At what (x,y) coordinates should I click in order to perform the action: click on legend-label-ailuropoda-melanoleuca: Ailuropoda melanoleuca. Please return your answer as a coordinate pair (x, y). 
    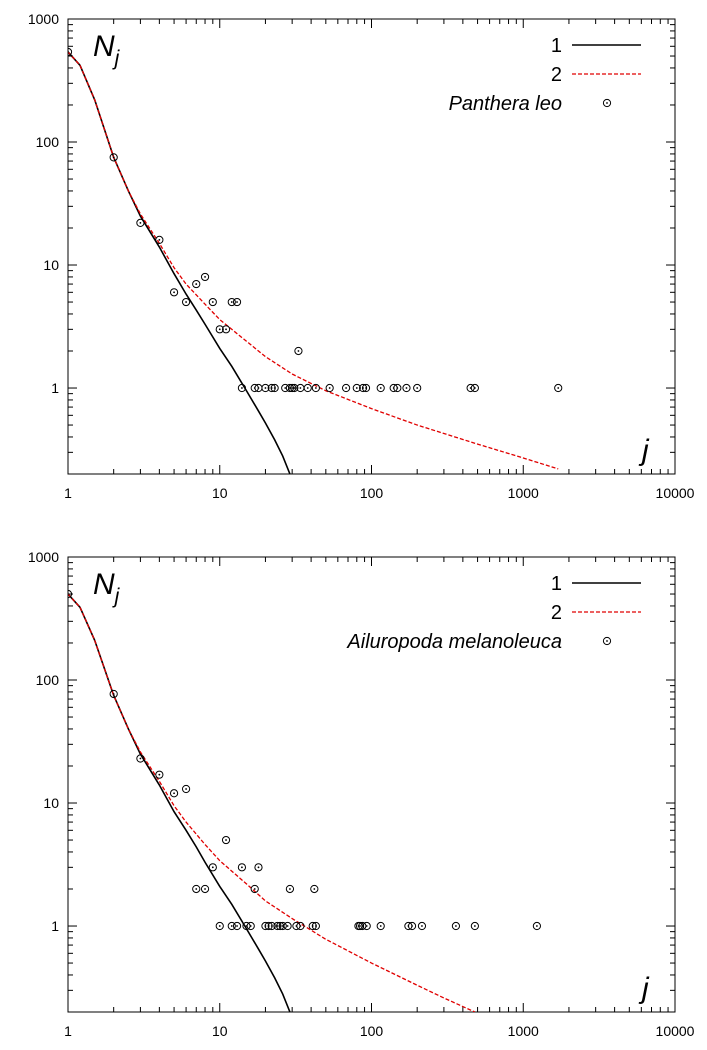
    Looking at the image, I should click on (454, 642).